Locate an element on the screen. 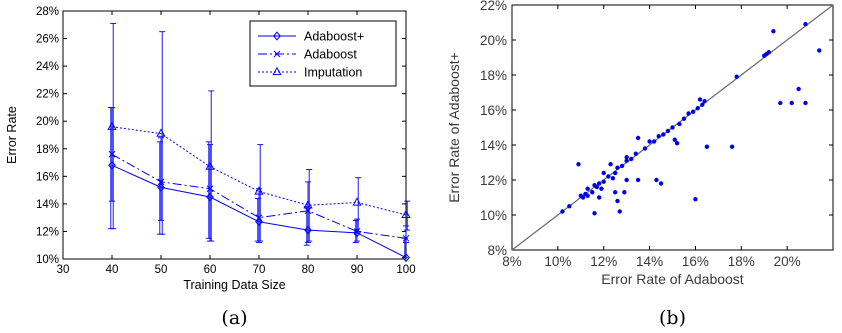 This screenshot has height=333, width=842. y-axis-label: Error Rate is located at coordinates (12, 135).